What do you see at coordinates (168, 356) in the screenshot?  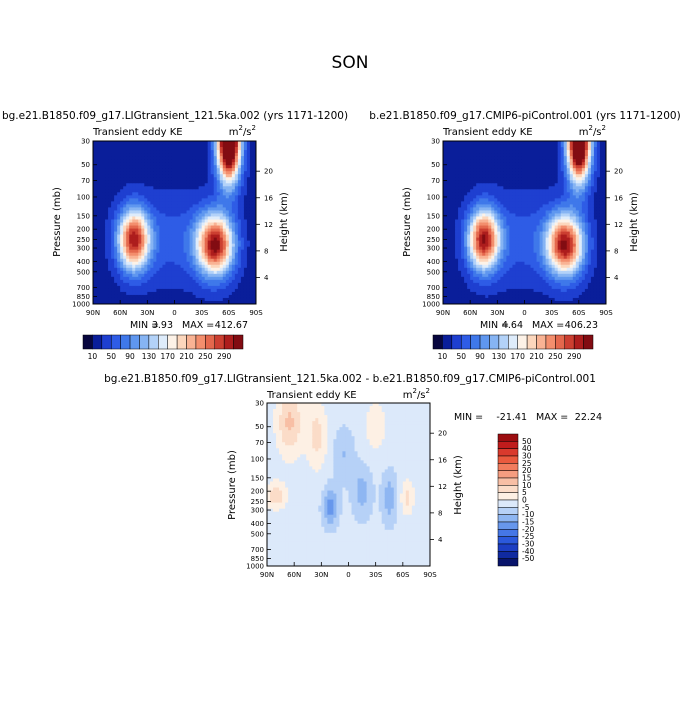 I see `colorbar-label: 170` at bounding box center [168, 356].